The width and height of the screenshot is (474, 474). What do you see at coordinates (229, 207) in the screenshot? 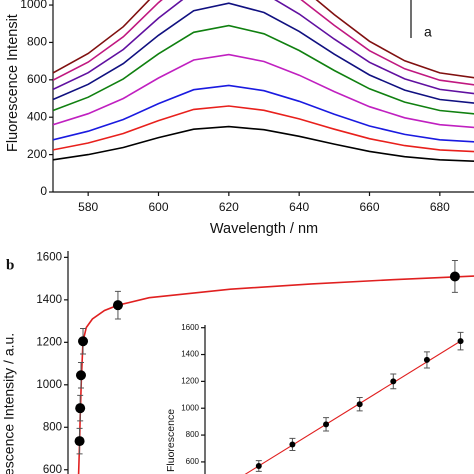
I see `x-tick-label: 620` at bounding box center [229, 207].